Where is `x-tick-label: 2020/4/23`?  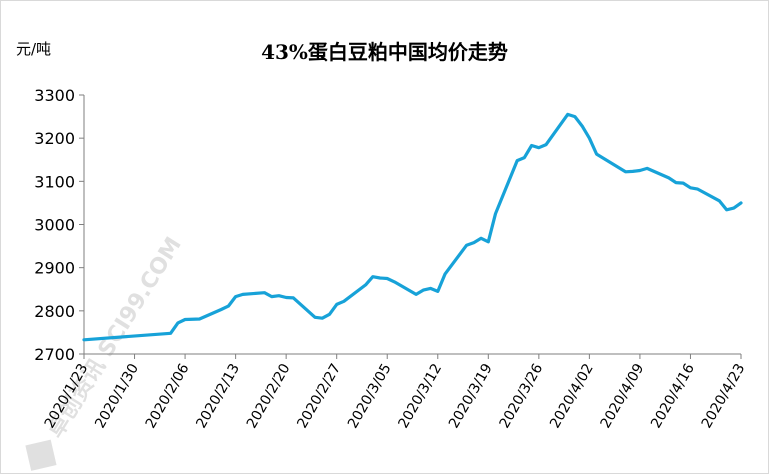 x-tick-label: 2020/4/23 is located at coordinates (724, 396).